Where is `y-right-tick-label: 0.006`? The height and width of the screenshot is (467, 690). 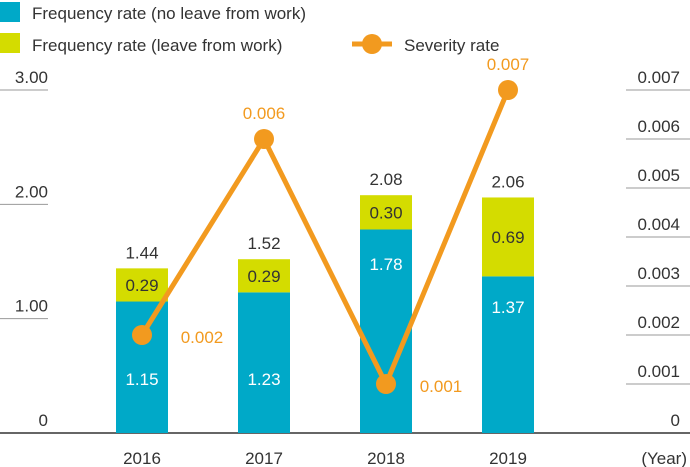 y-right-tick-label: 0.006 is located at coordinates (658, 126).